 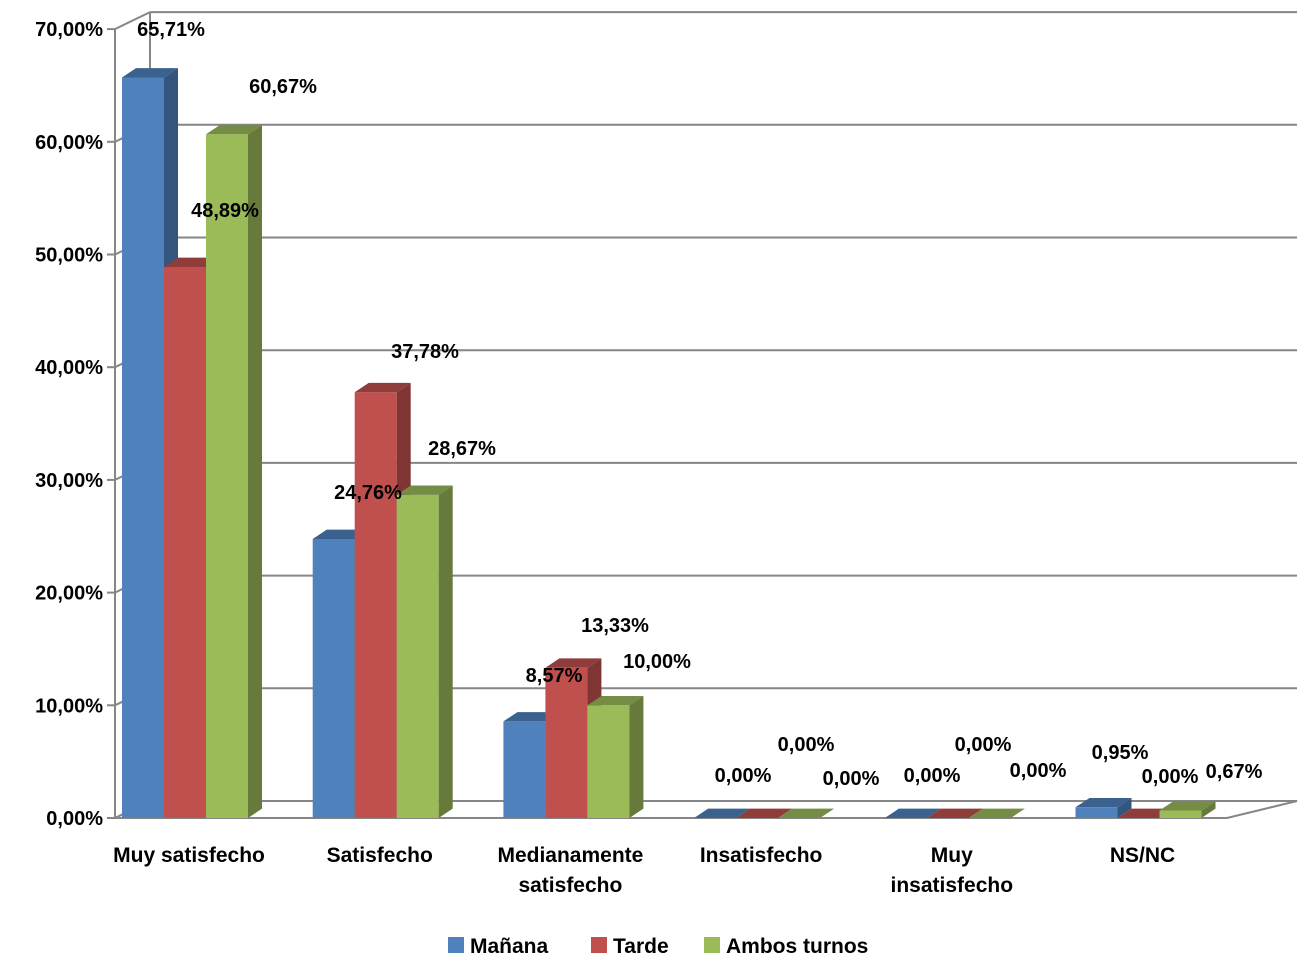 What do you see at coordinates (69, 143) in the screenshot?
I see `y-tick-label: 60,00%` at bounding box center [69, 143].